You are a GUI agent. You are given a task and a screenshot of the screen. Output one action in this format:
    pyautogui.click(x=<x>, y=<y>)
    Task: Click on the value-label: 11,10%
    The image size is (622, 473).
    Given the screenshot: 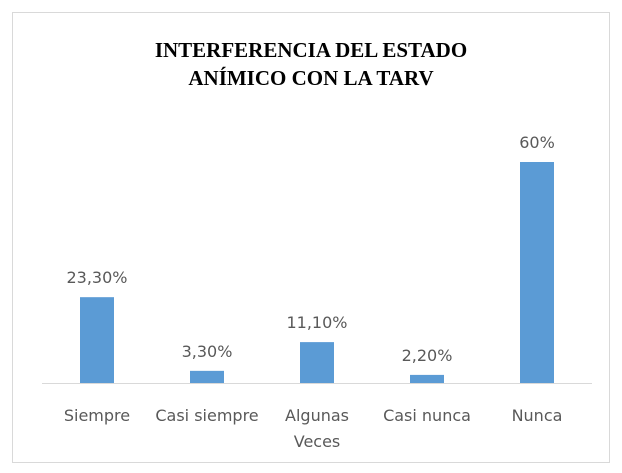 What is the action you would take?
    pyautogui.click(x=316, y=322)
    